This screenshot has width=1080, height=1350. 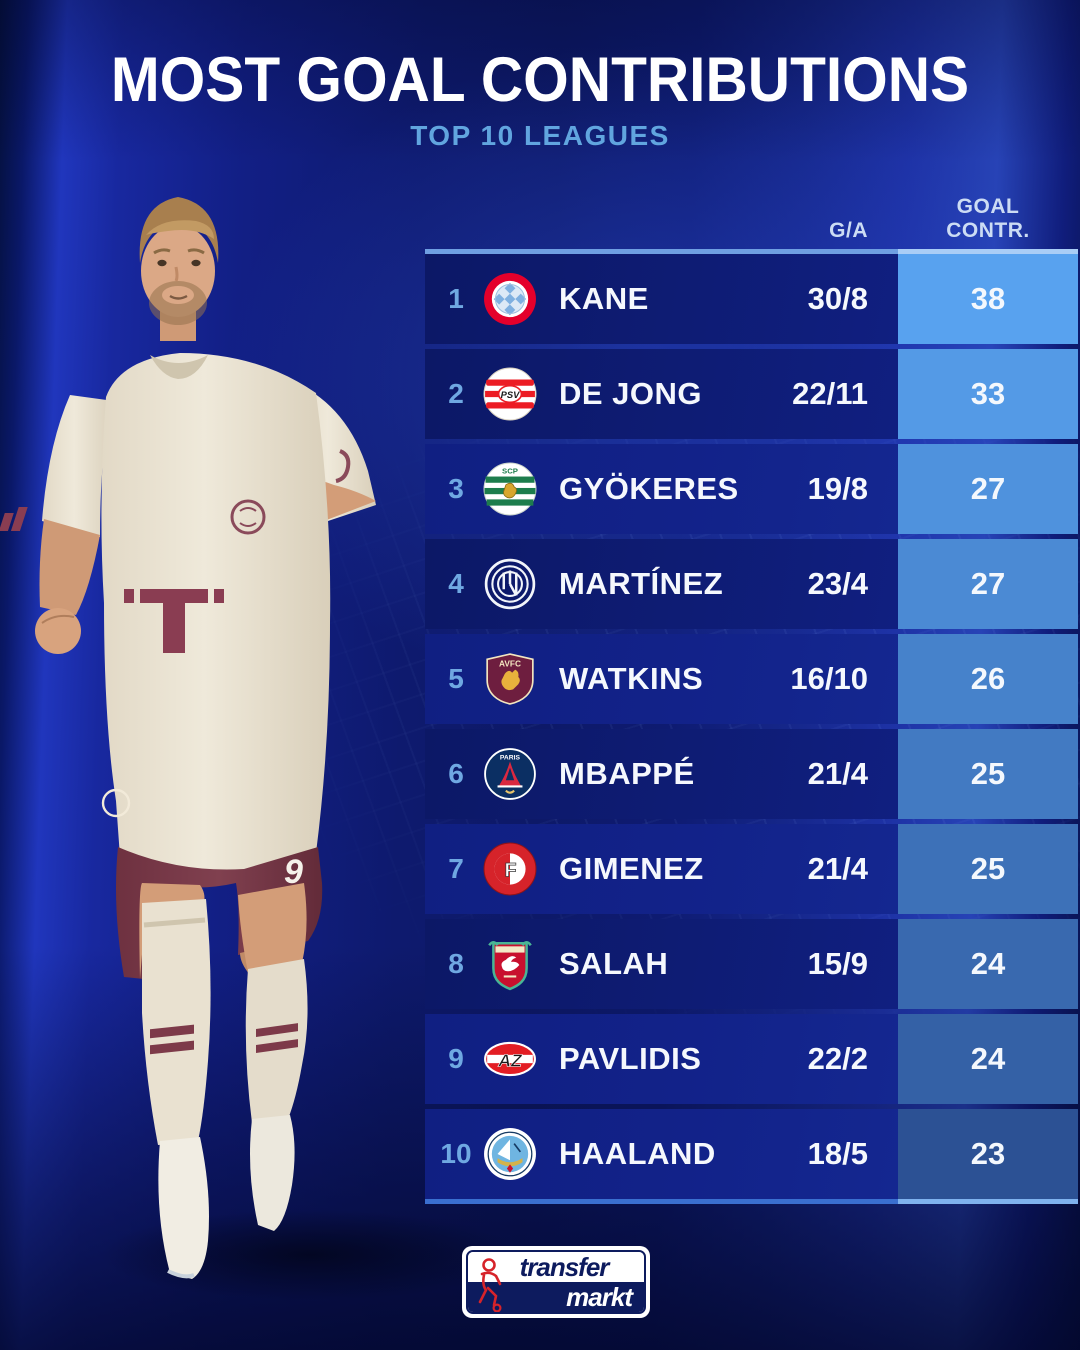 I want to click on rank-label: 2, so click(x=456, y=393).